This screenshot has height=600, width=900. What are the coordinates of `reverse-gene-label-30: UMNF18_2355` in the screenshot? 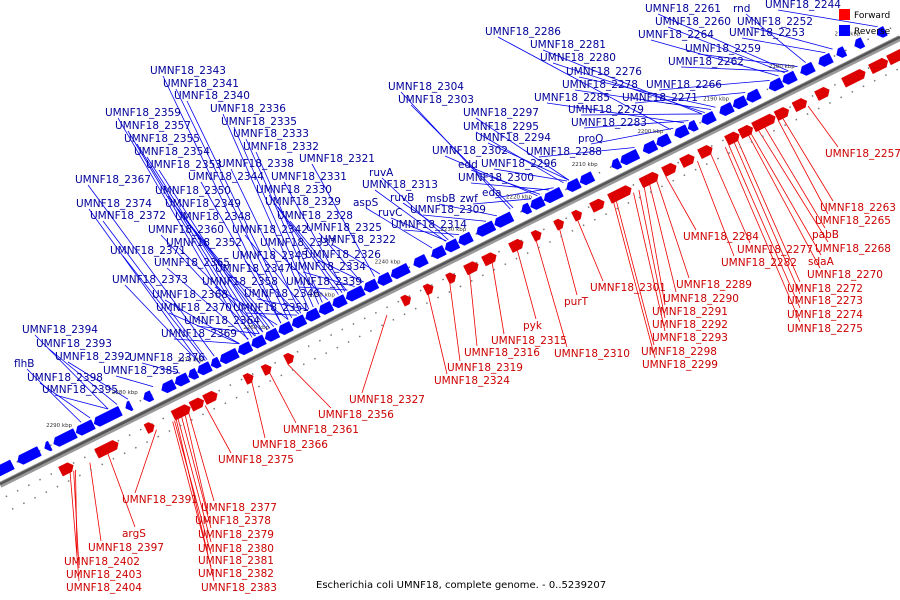 It's located at (162, 139).